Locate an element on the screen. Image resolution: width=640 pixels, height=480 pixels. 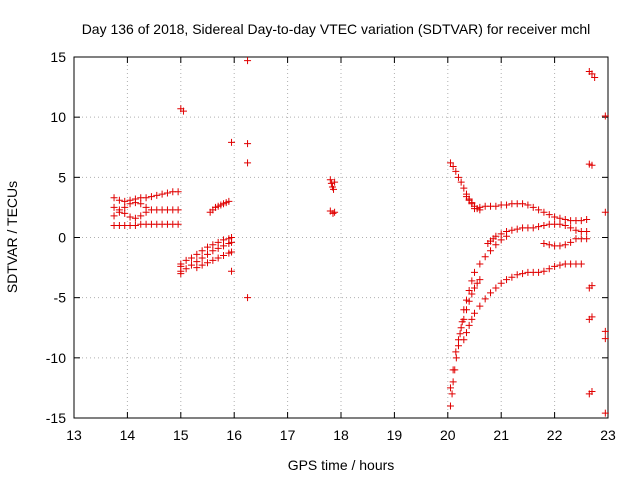
x-tick-label: 22 is located at coordinates (555, 435).